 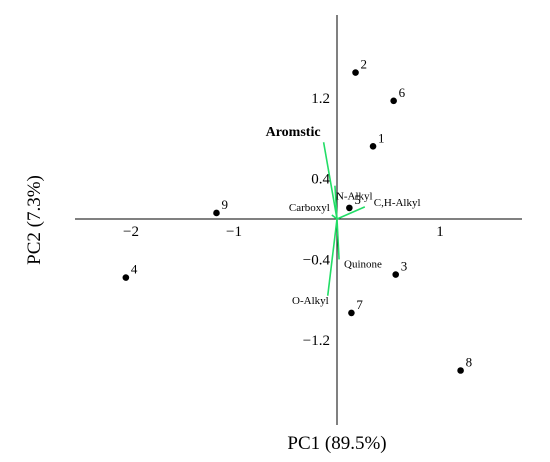 What do you see at coordinates (224, 204) in the screenshot?
I see `score-point-label: 9` at bounding box center [224, 204].